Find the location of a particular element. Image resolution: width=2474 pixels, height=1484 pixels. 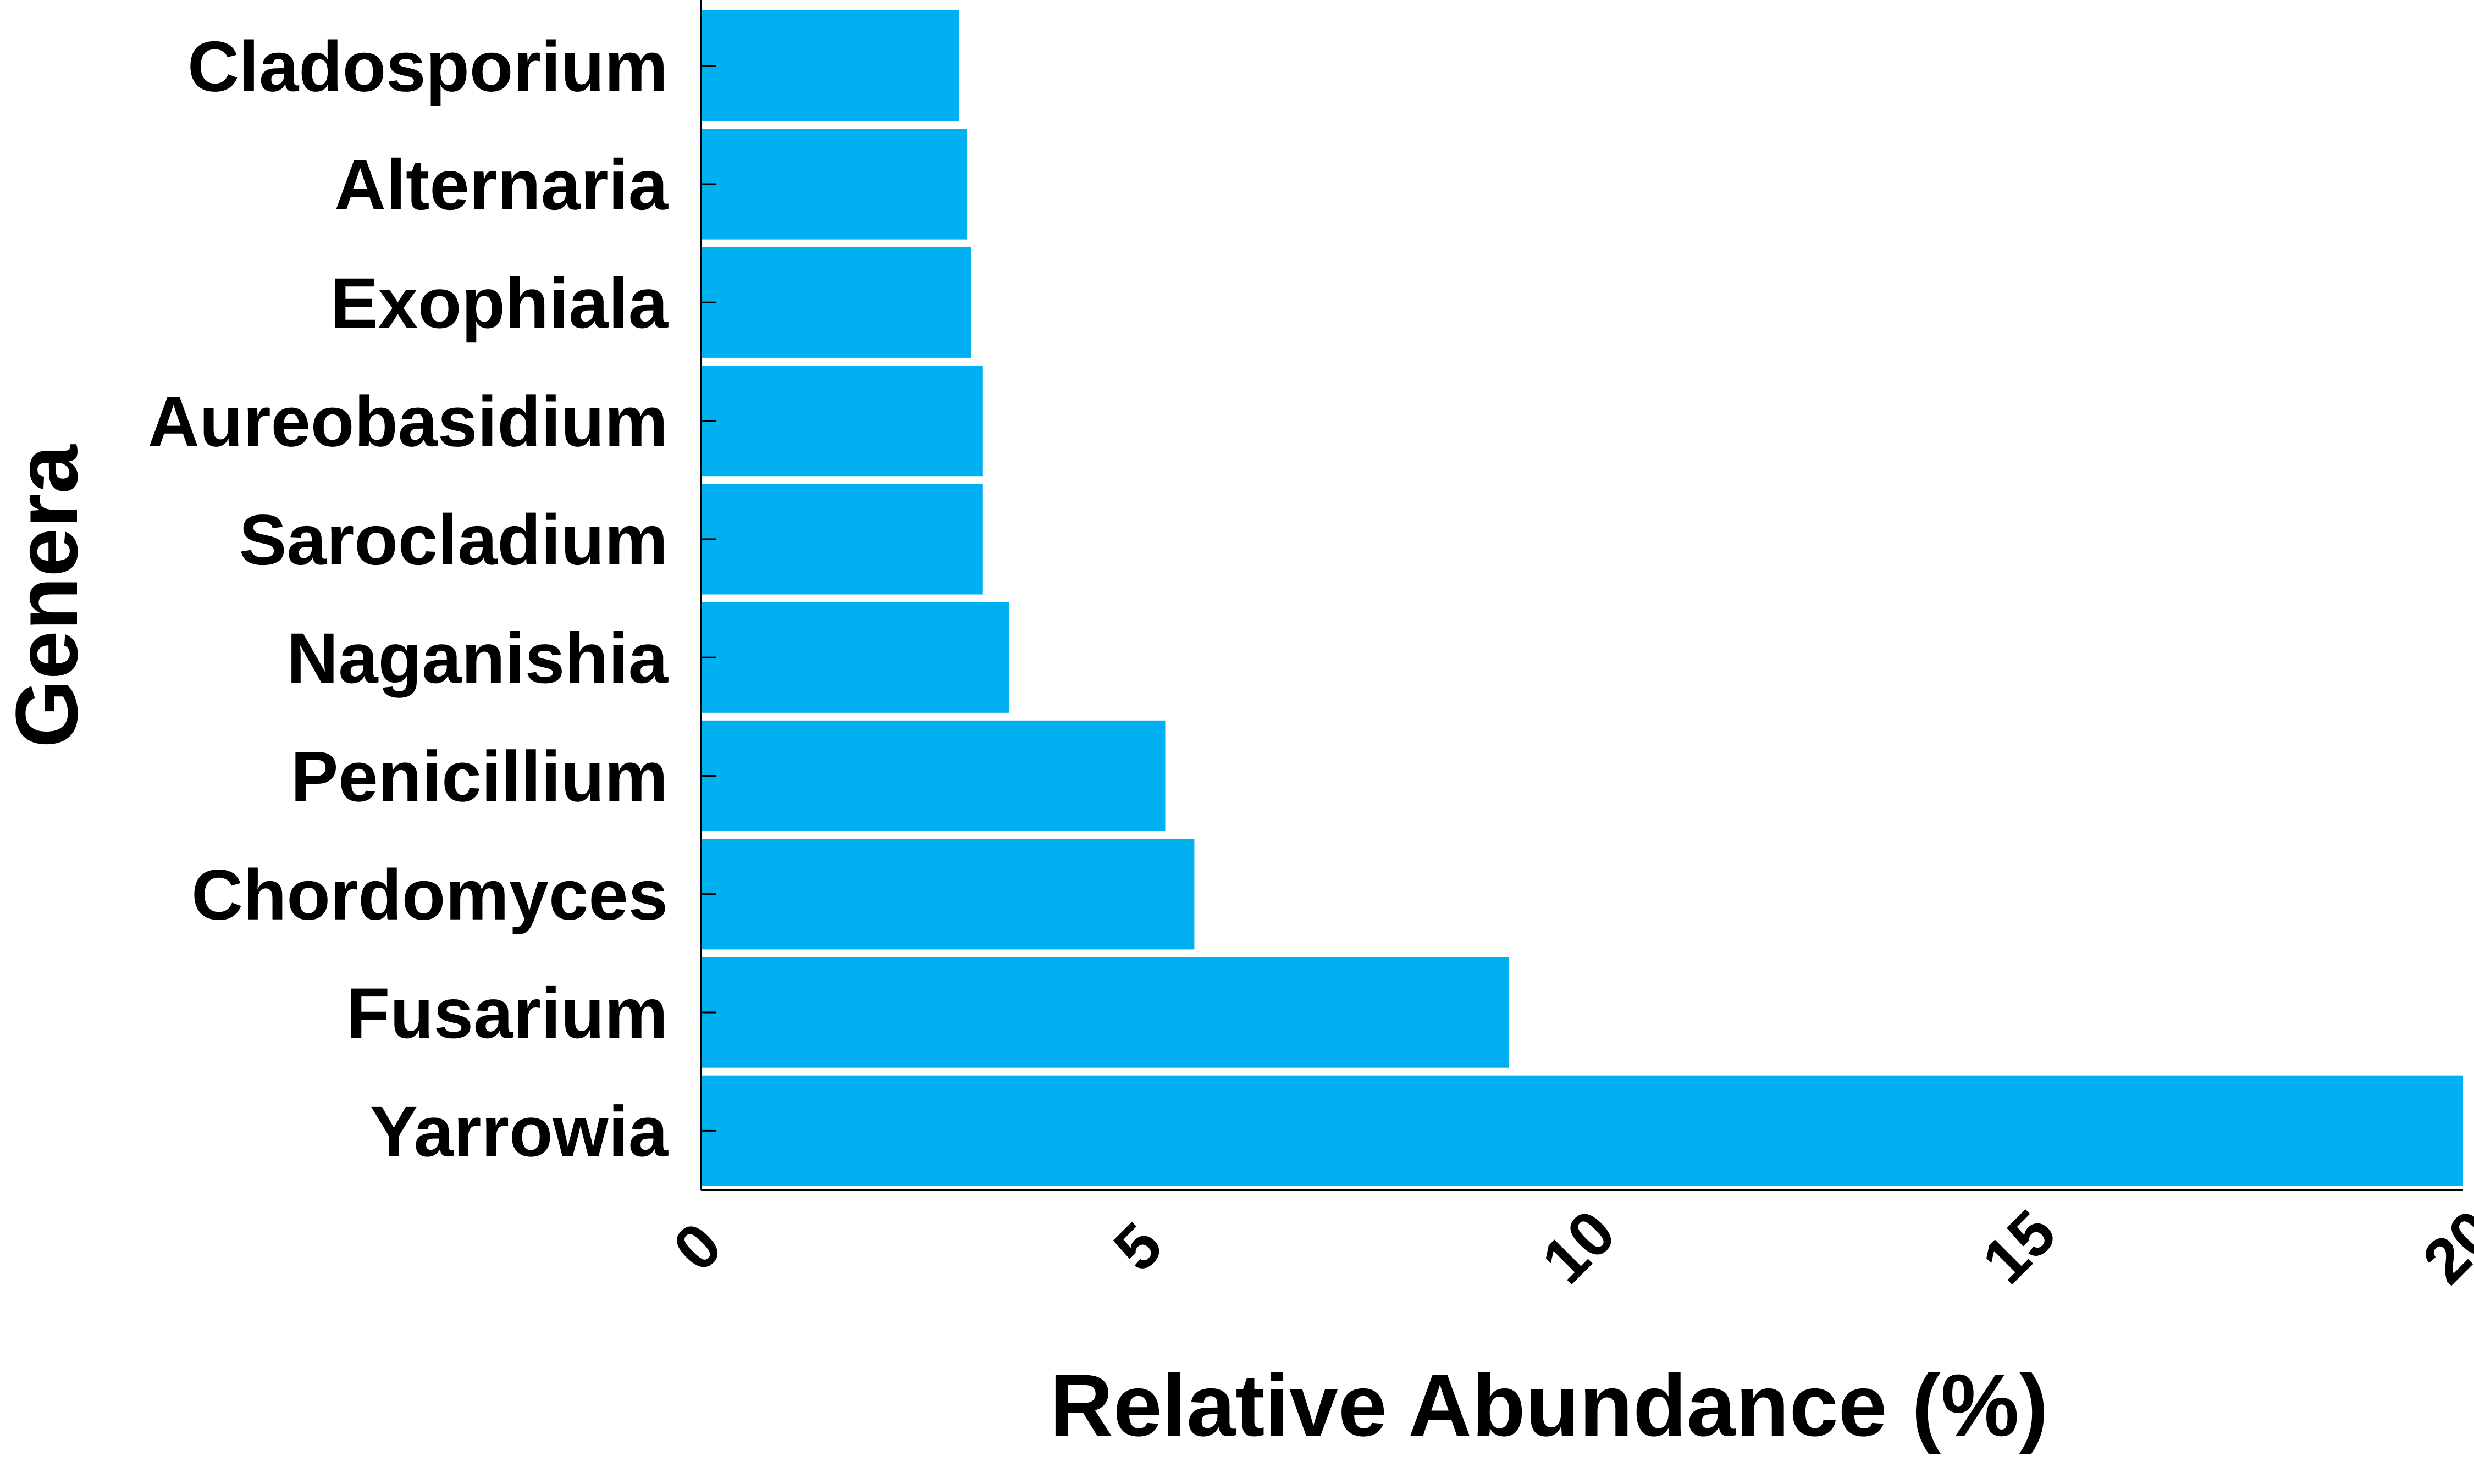

bar-yarrowia is located at coordinates (1582, 1130).